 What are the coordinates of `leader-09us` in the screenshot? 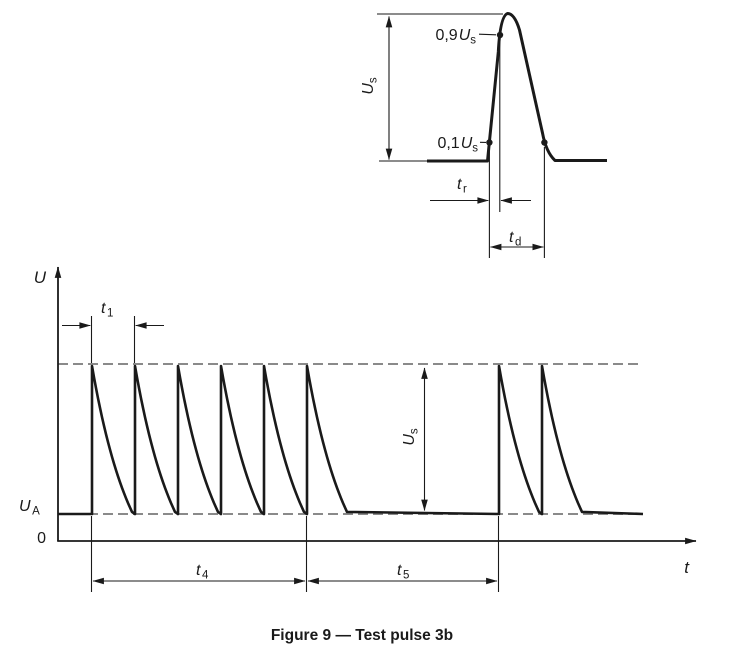 It's located at (487, 34).